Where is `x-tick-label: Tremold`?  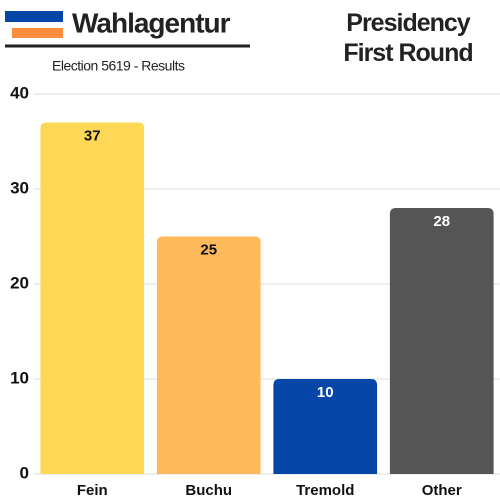
x-tick-label: Tremold is located at coordinates (325, 490).